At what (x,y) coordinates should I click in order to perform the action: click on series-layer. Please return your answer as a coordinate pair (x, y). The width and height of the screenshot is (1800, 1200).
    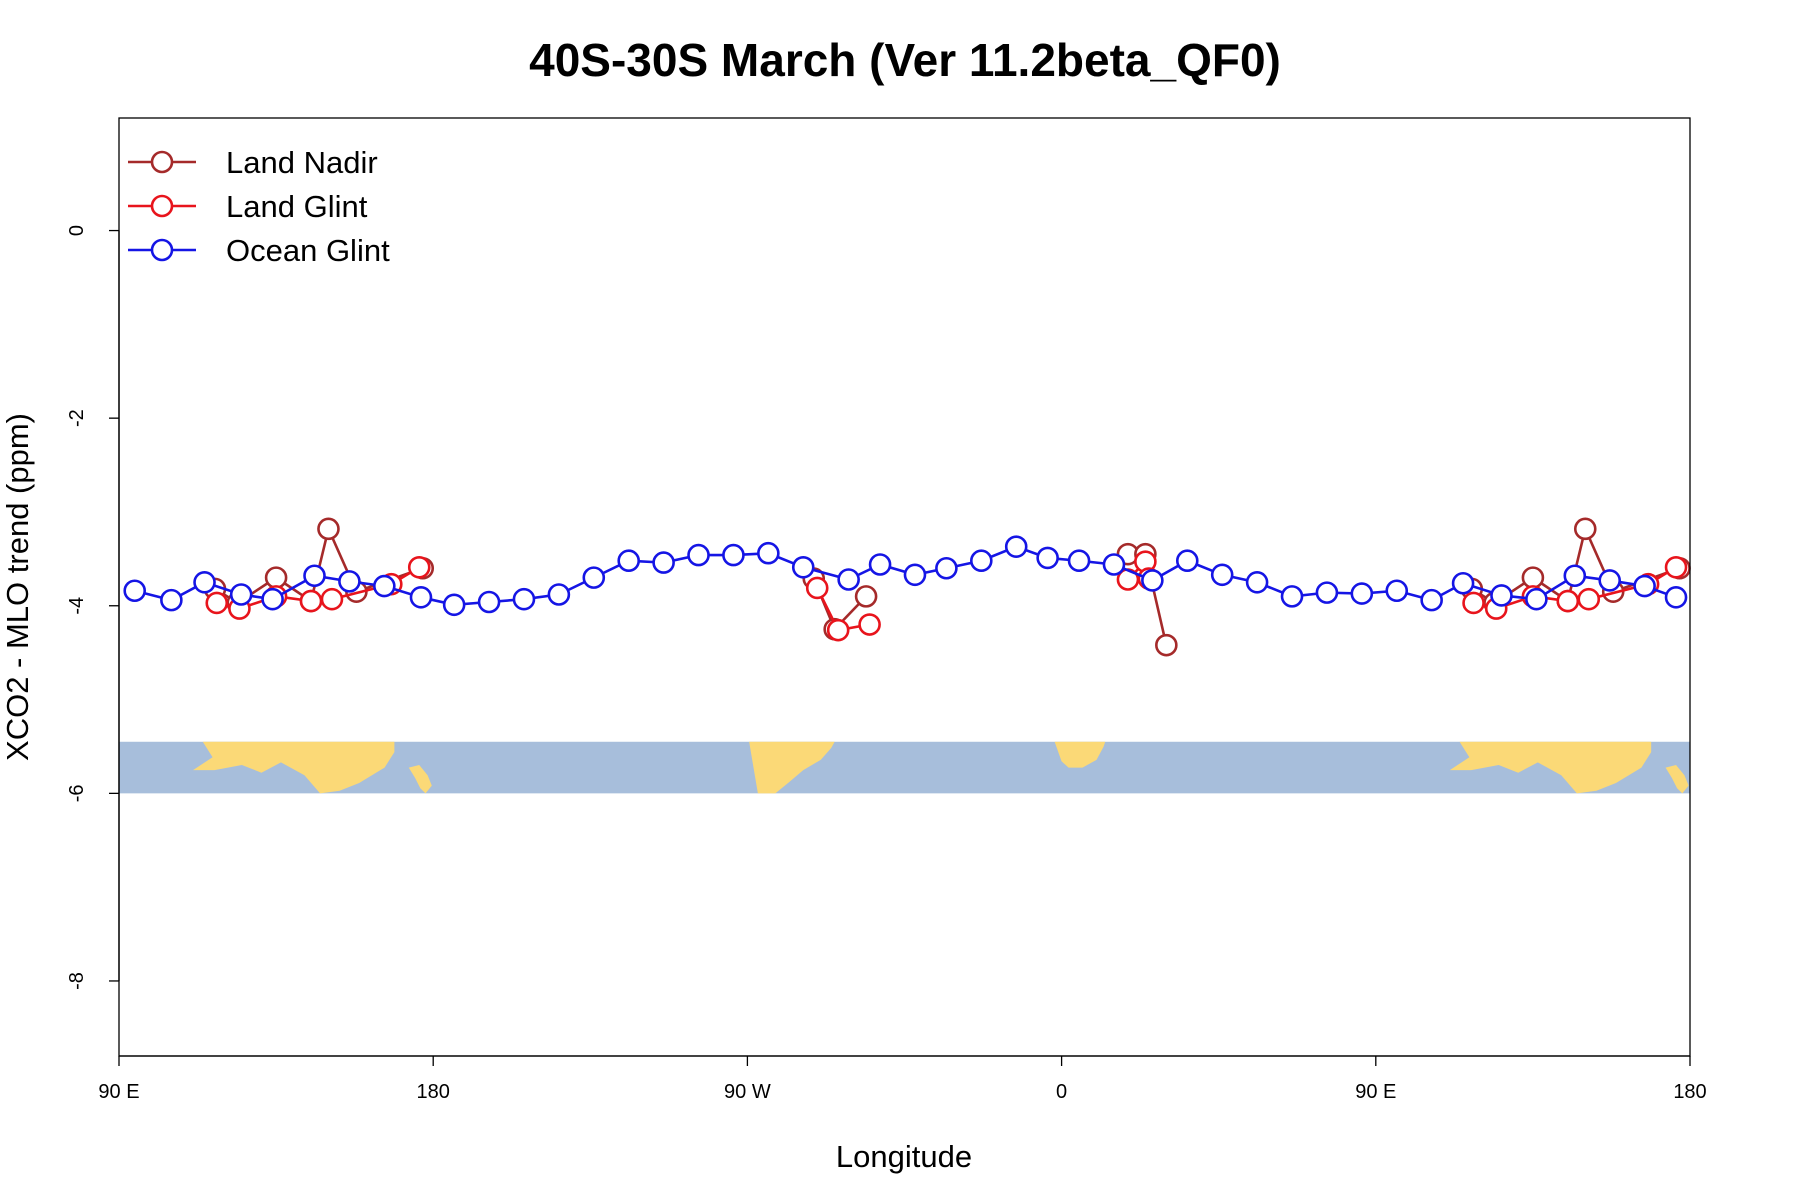
    Looking at the image, I should click on (907, 587).